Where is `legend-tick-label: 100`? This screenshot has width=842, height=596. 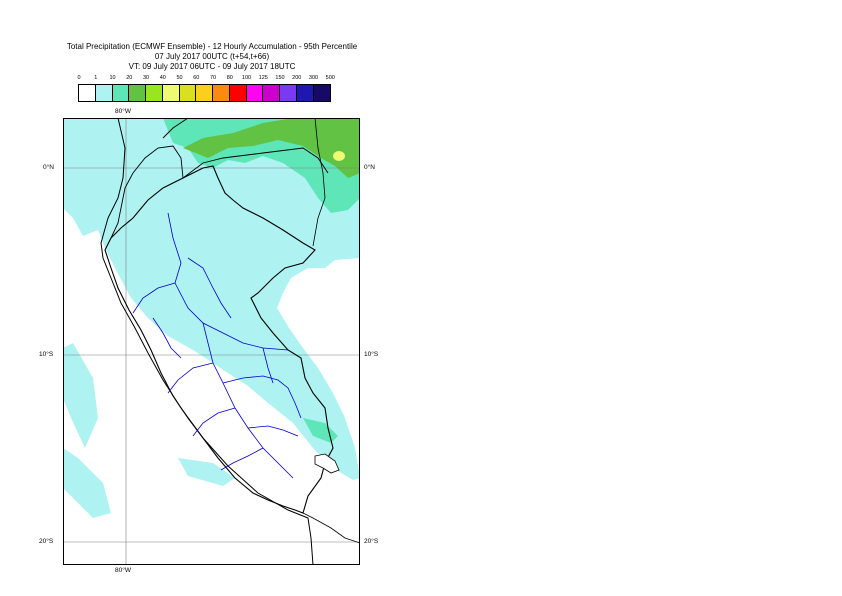
legend-tick-label: 100 is located at coordinates (246, 78).